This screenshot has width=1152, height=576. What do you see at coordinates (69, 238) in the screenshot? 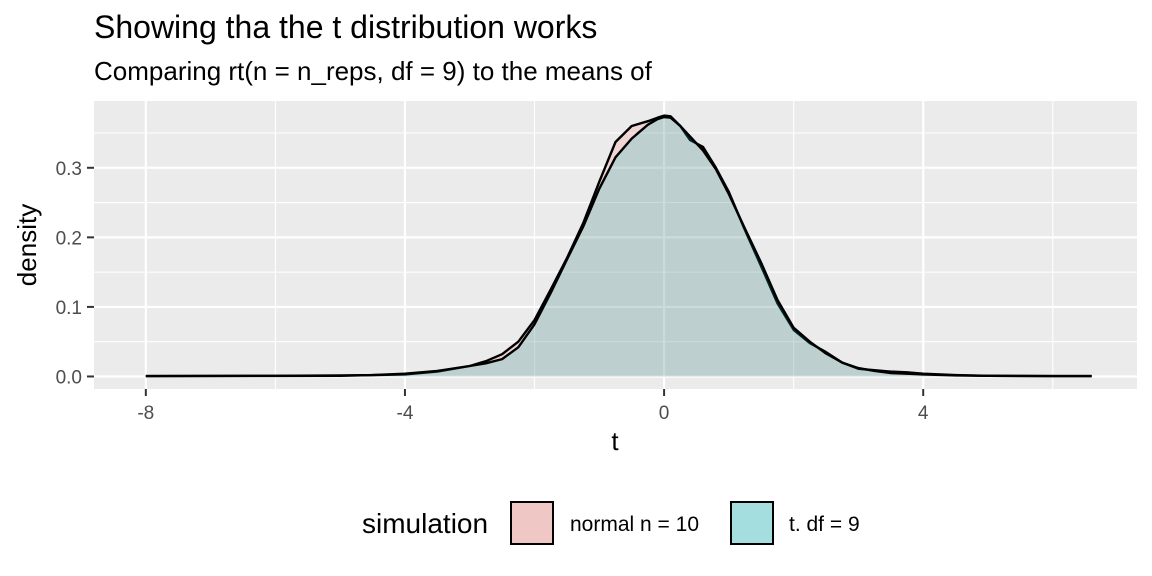
I see `y-tick-label: 0.2` at bounding box center [69, 238].